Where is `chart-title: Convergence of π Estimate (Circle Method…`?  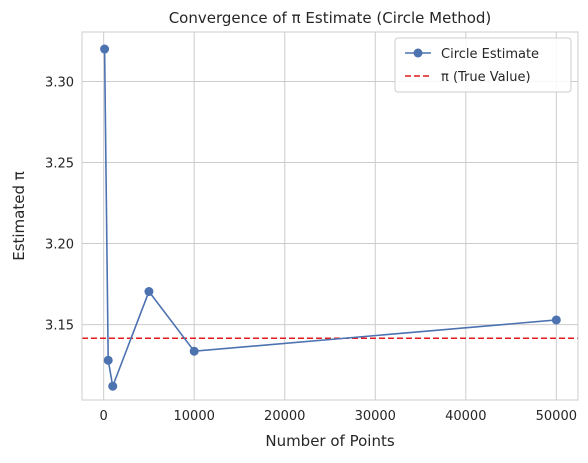
chart-title: Convergence of π Estimate (Circle Method… is located at coordinates (330, 18).